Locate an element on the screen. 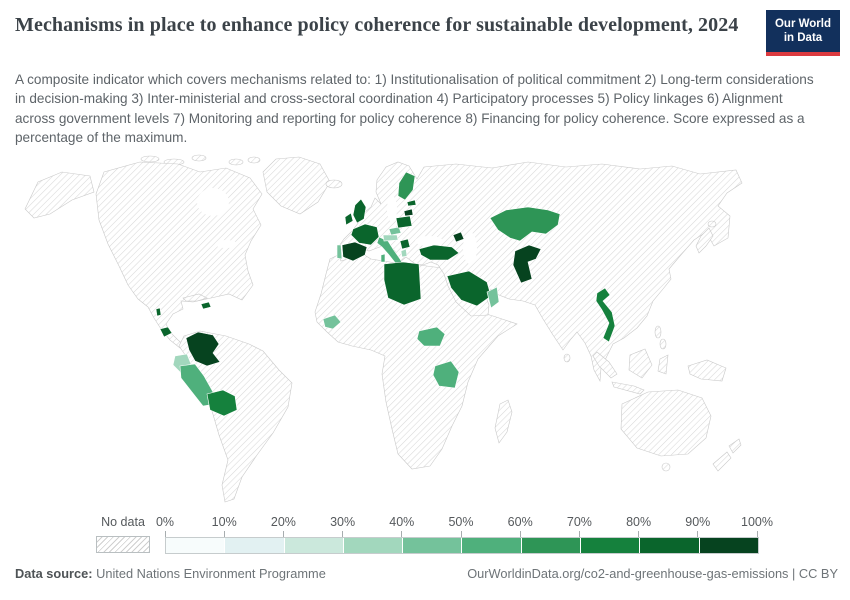 The height and width of the screenshot is (600, 850). no-data-swatch is located at coordinates (123, 544).